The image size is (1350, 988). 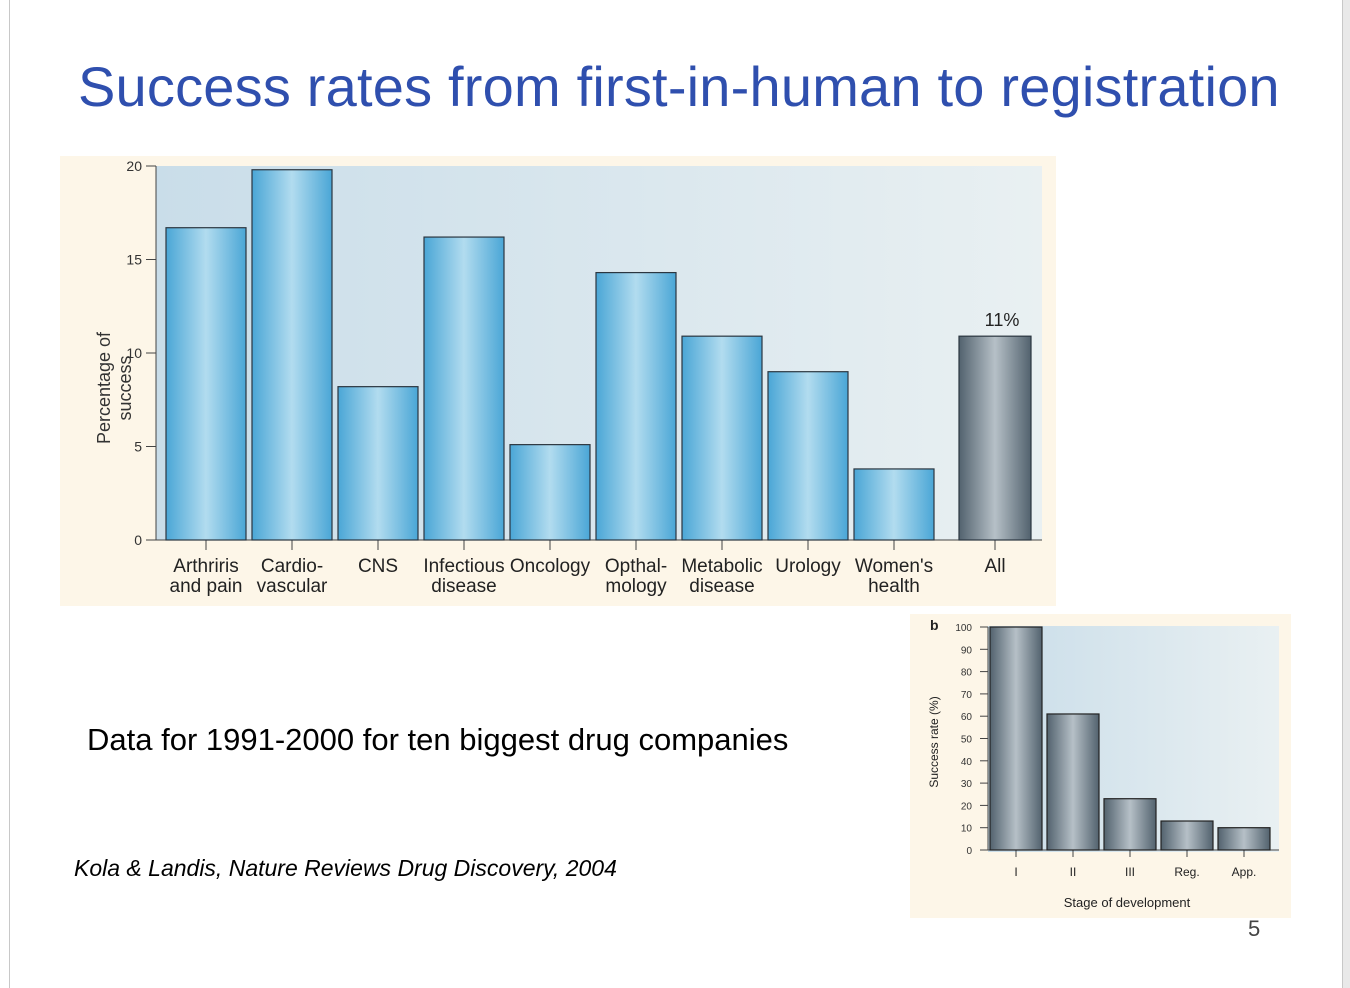 I want to click on b-y-tick-label: 70, so click(x=967, y=695).